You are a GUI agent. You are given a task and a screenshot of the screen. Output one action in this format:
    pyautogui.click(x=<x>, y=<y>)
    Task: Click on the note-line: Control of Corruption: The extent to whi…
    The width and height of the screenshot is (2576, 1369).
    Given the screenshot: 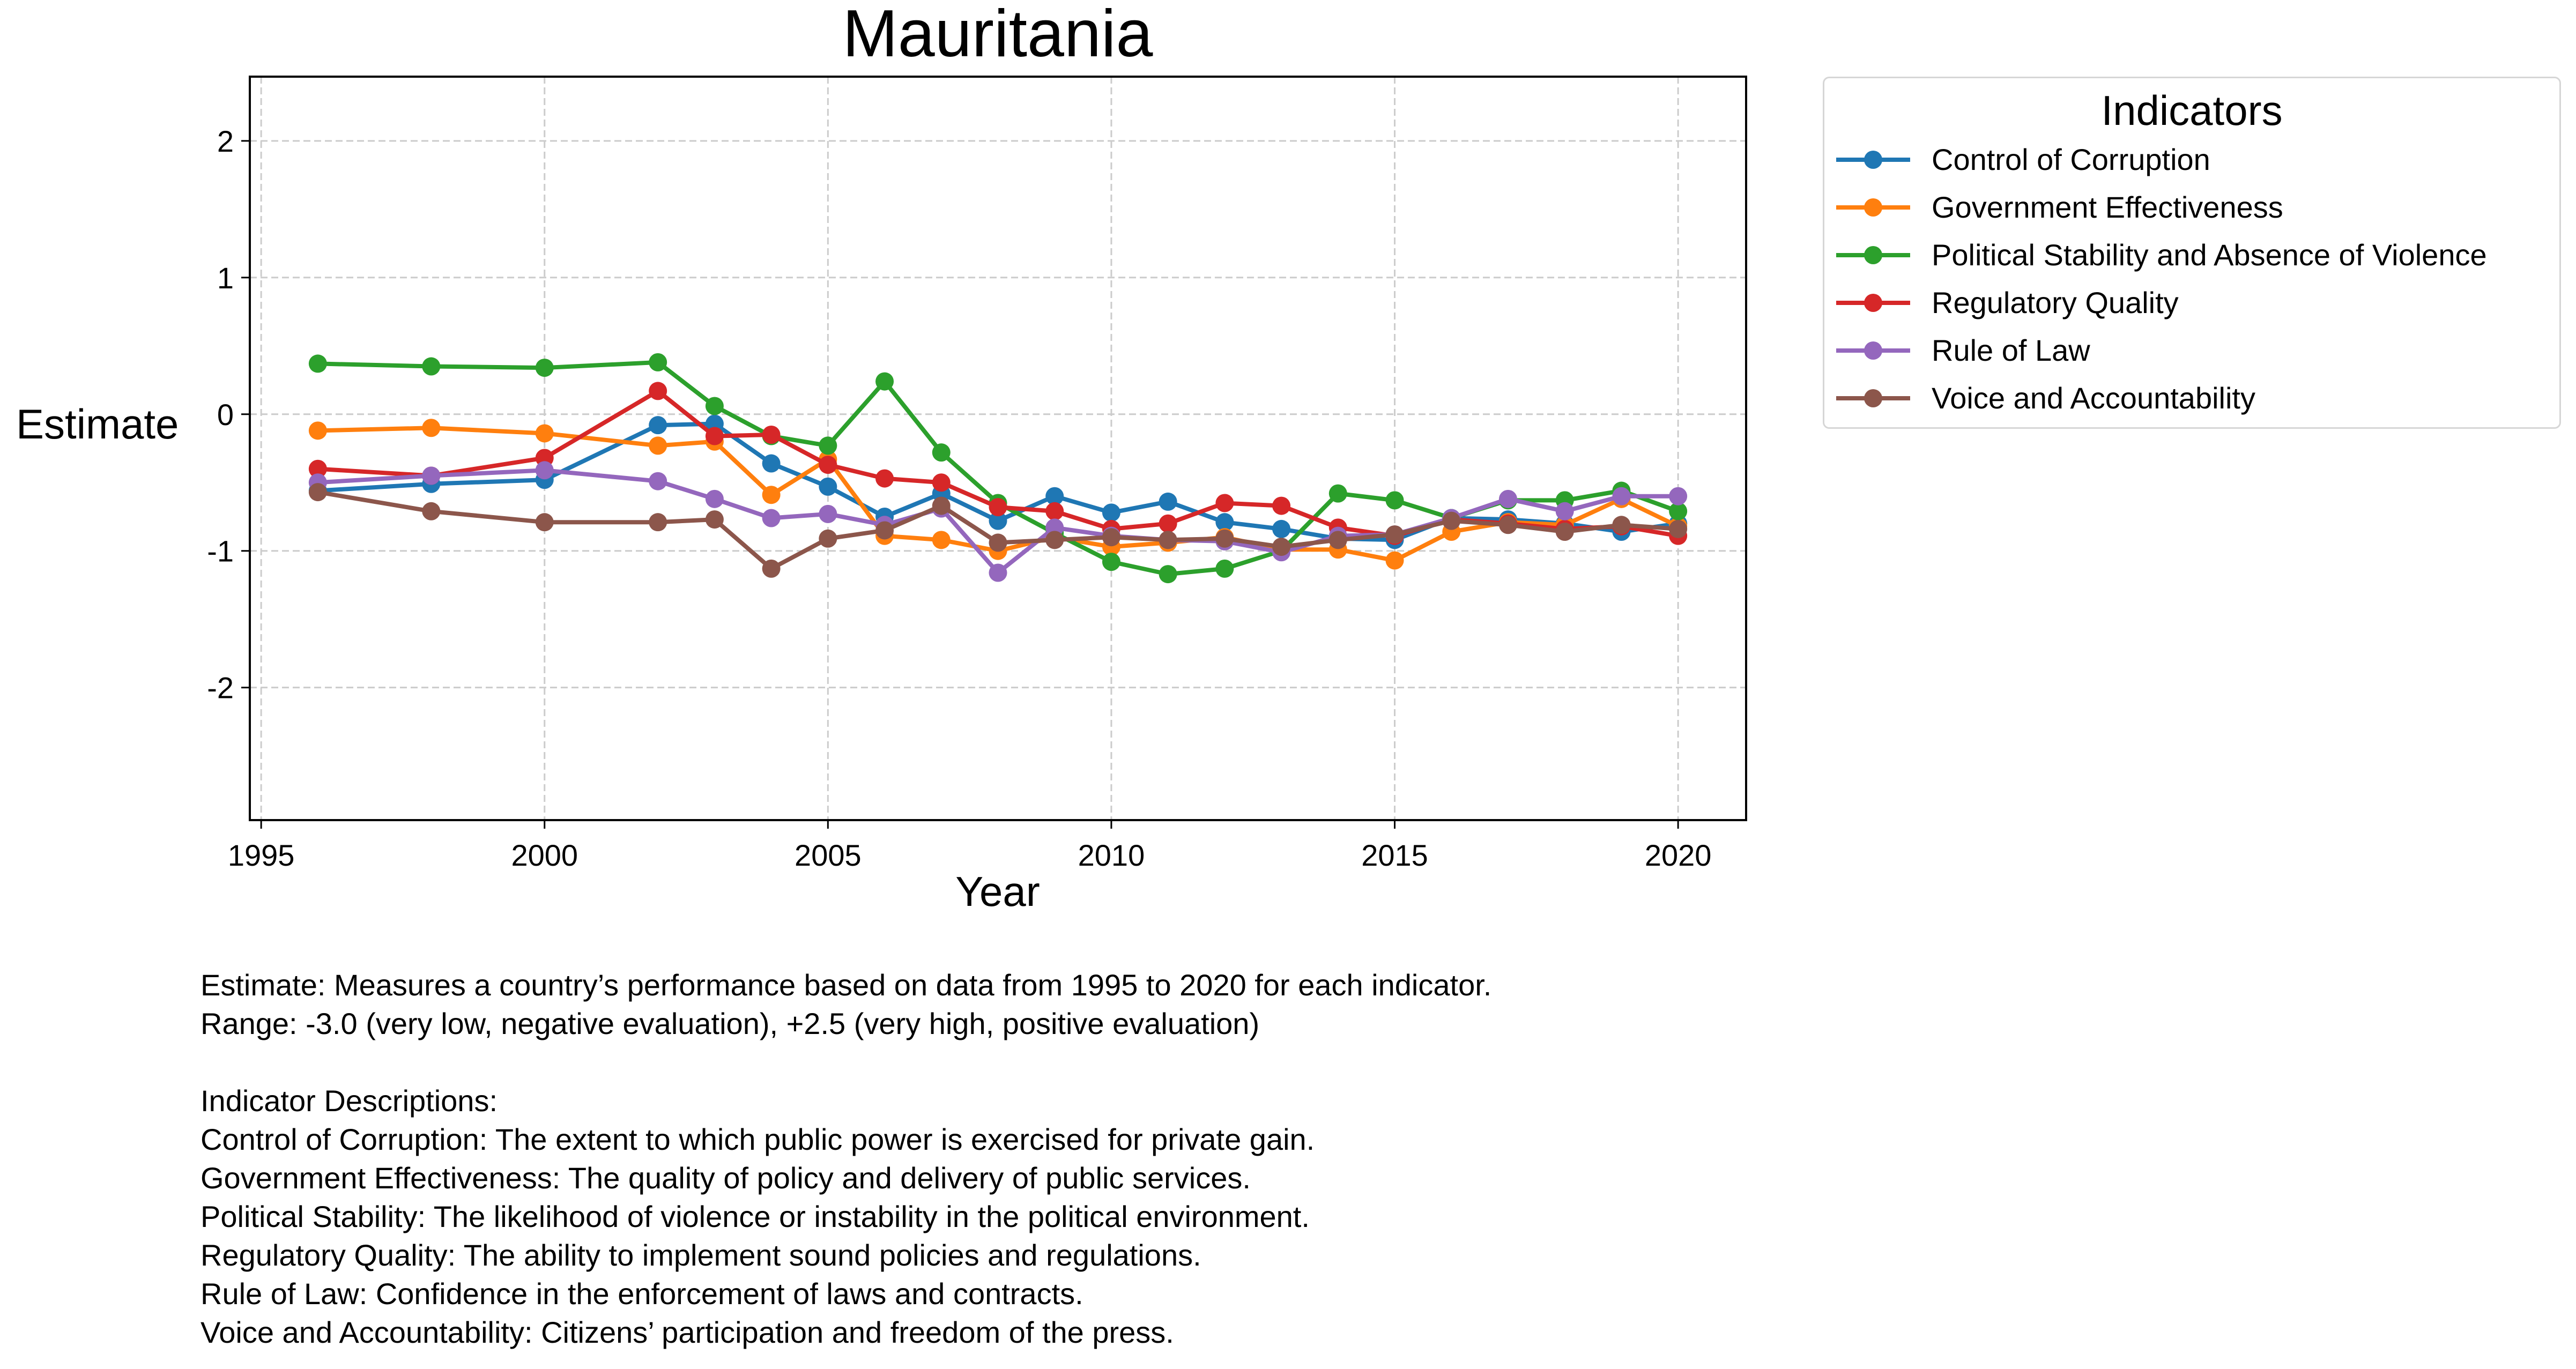 What is the action you would take?
    pyautogui.click(x=758, y=1139)
    